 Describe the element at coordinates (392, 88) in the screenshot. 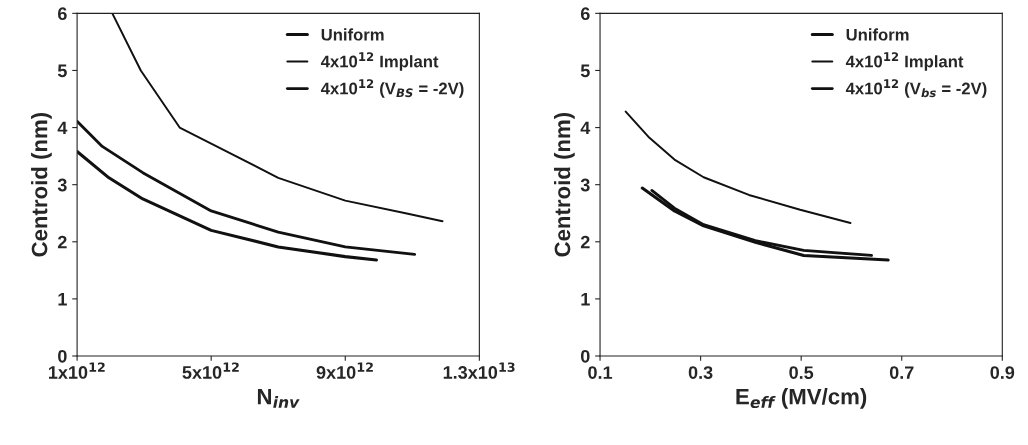

I see `legend-label: 4x10$^{12}$ (V$_{BS}$ = -2V)` at that location.